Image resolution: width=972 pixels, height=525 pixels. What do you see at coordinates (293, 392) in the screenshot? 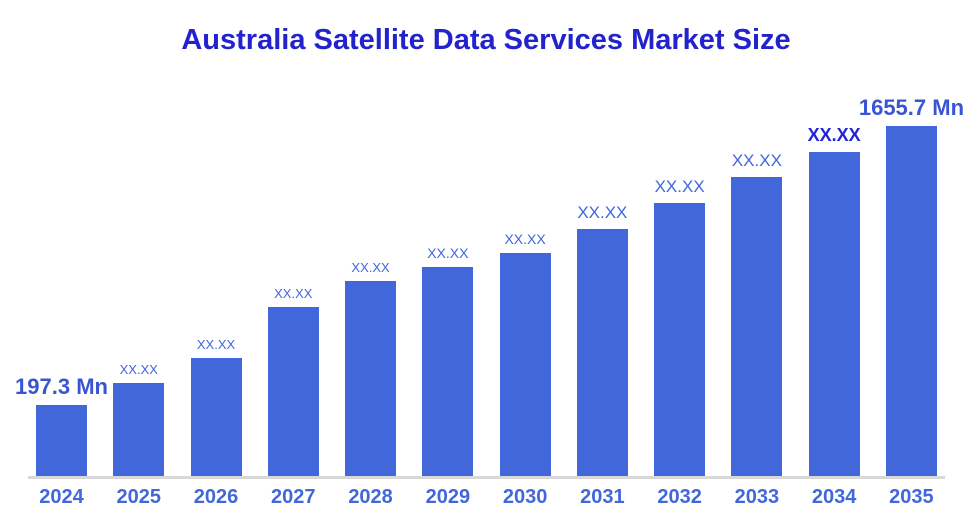
I see `bar-2027` at bounding box center [293, 392].